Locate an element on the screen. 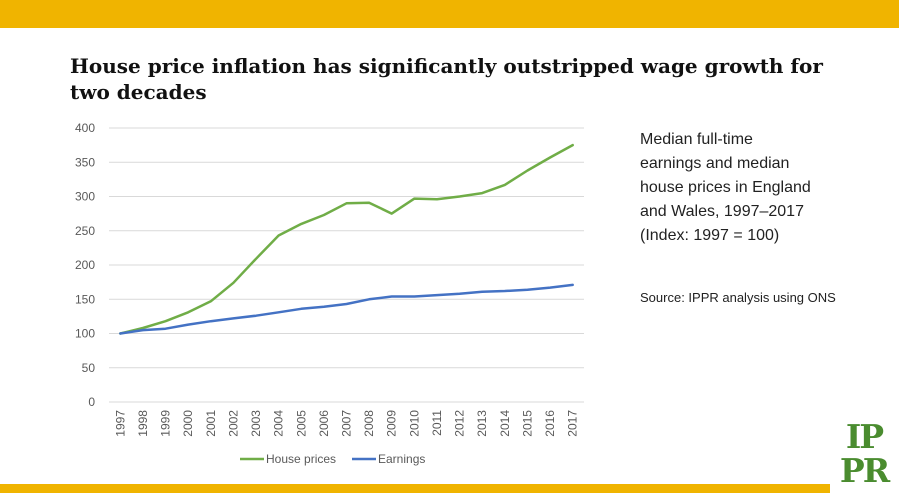 This screenshot has width=899, height=504. x-tick-label: 2003 is located at coordinates (256, 423).